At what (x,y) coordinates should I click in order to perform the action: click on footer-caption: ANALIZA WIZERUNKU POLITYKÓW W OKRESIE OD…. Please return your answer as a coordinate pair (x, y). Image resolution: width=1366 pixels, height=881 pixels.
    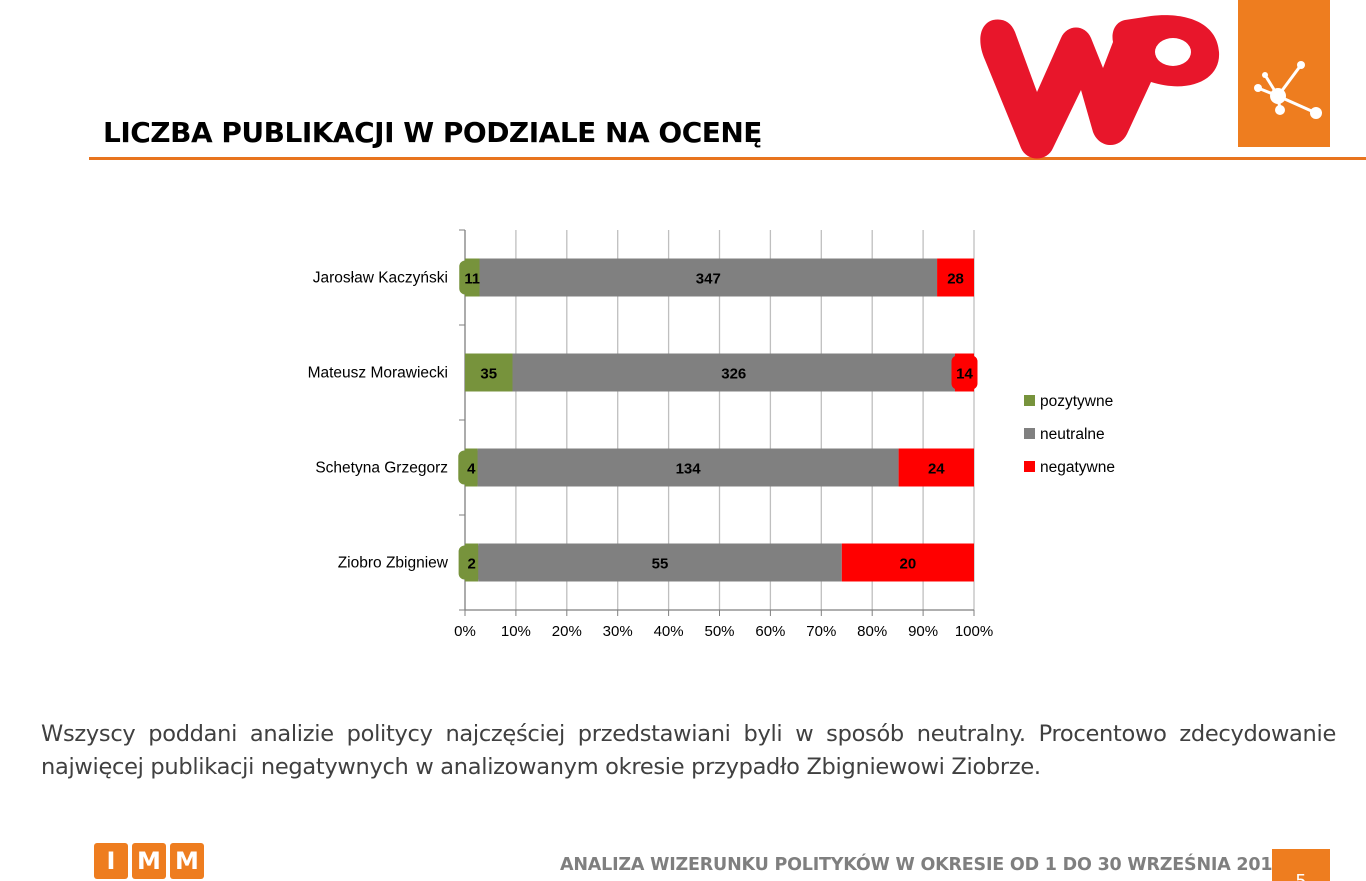
    Looking at the image, I should click on (935, 865).